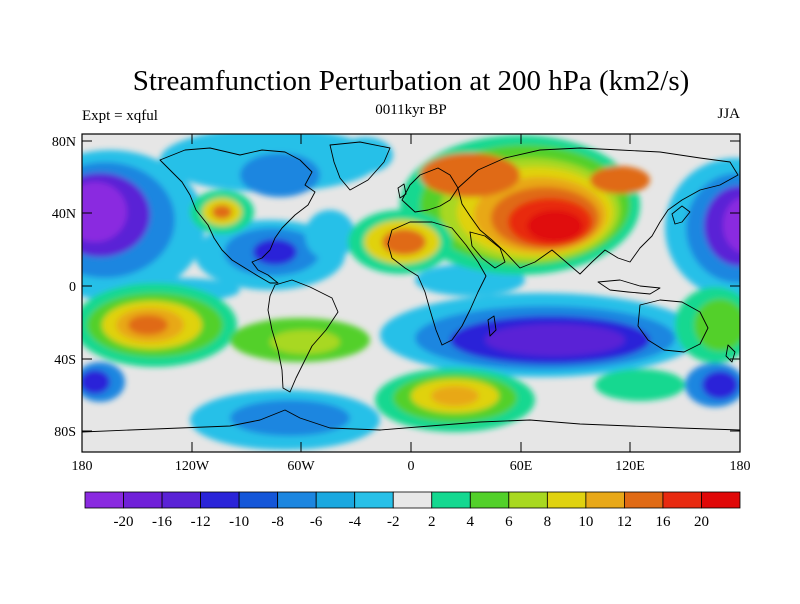  Describe the element at coordinates (437, 283) in the screenshot. I see `africa-coastline` at that location.